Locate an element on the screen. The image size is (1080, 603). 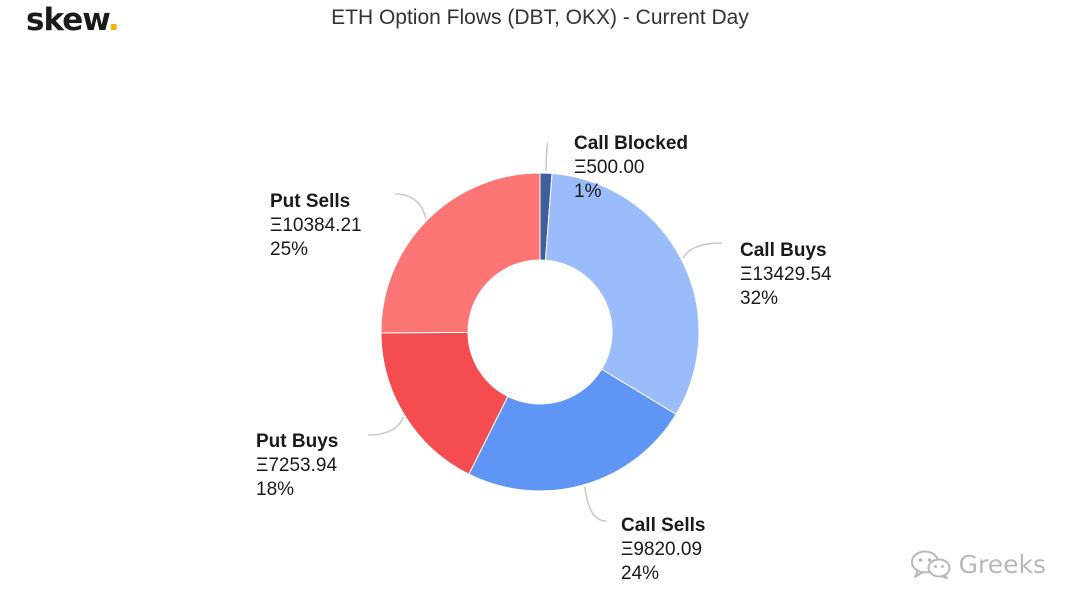
label-percent-call-buys: 32% is located at coordinates (759, 298).